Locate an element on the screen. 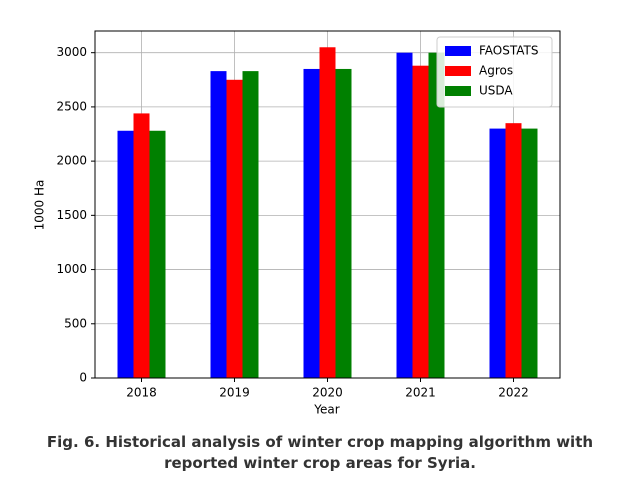 The width and height of the screenshot is (640, 490). x-tick-label: 2022 is located at coordinates (513, 393).